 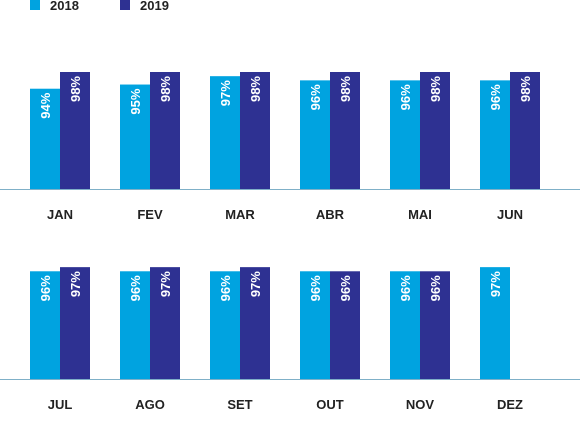 What do you see at coordinates (510, 214) in the screenshot?
I see `category-label-jun: JUN` at bounding box center [510, 214].